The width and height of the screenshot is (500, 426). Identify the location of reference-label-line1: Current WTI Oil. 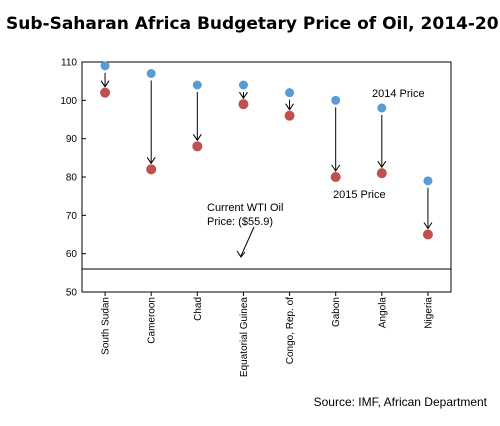
(245, 208).